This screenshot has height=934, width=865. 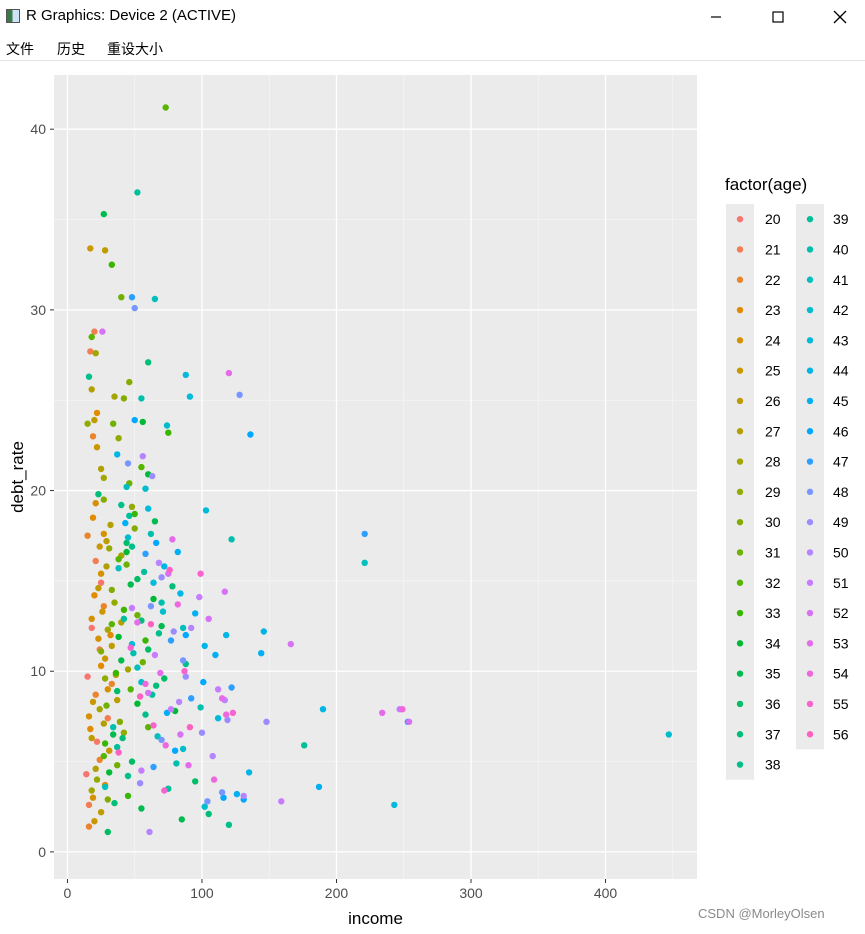 What do you see at coordinates (131, 15) in the screenshot?
I see `window-title: R Graphics: Device 2 (ACTIVE)` at bounding box center [131, 15].